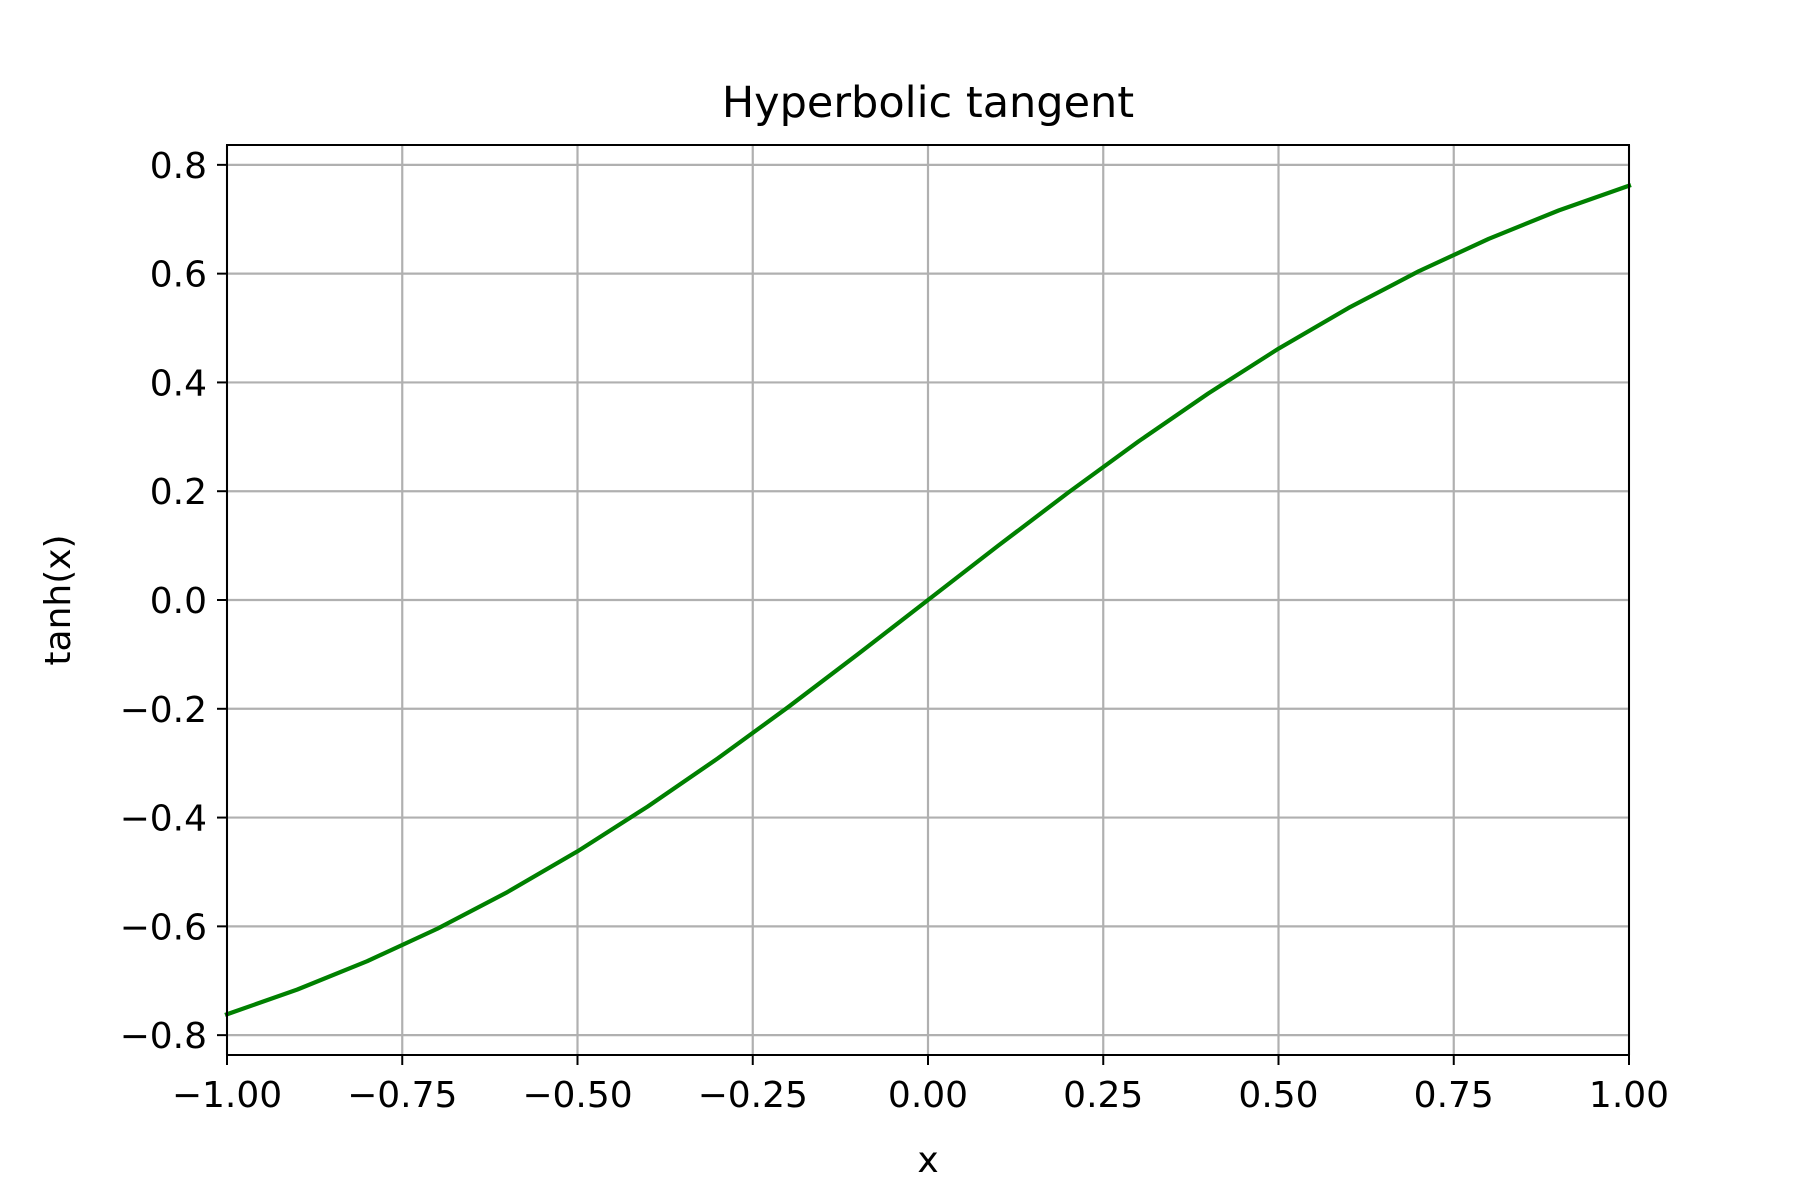 The image size is (1800, 1200). I want to click on y-tick-label: 0.6, so click(178, 275).